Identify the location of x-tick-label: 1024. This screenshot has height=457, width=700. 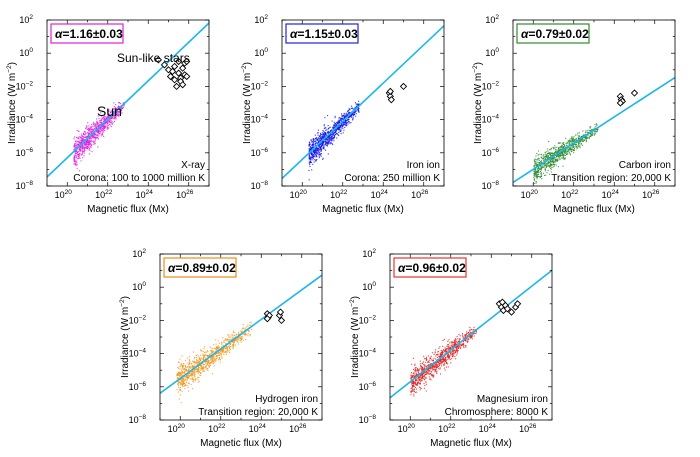
(145, 194).